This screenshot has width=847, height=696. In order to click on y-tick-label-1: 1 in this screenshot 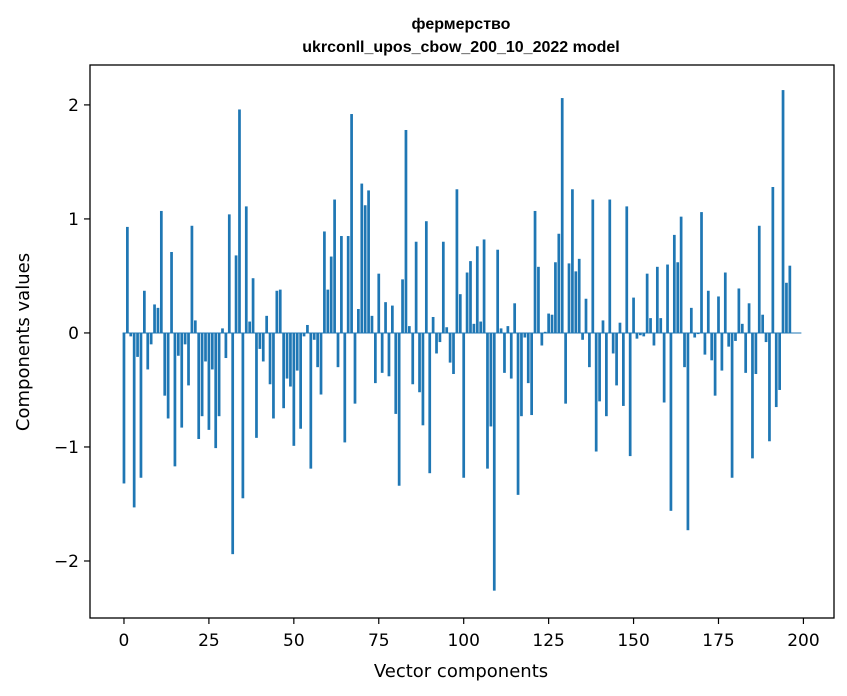, I will do `click(73, 220)`.